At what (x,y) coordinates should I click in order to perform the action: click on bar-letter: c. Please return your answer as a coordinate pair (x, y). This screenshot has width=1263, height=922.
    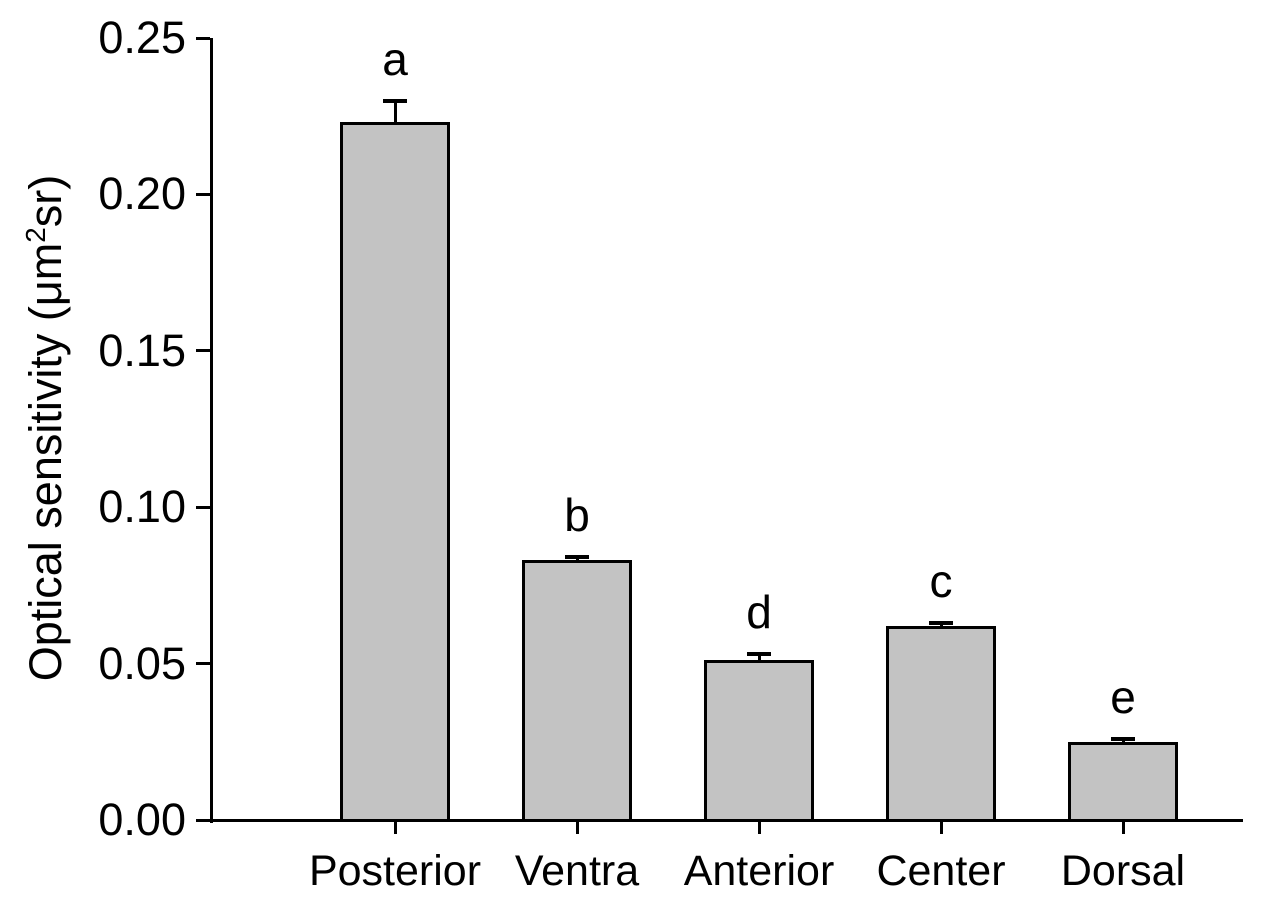
    Looking at the image, I should click on (941, 580).